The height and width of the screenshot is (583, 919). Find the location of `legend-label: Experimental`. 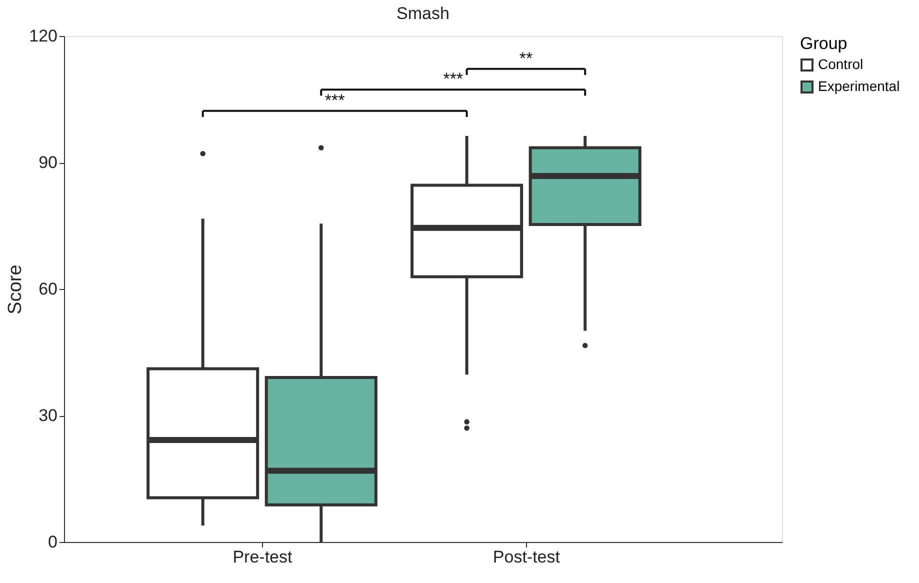

legend-label: Experimental is located at coordinates (859, 86).